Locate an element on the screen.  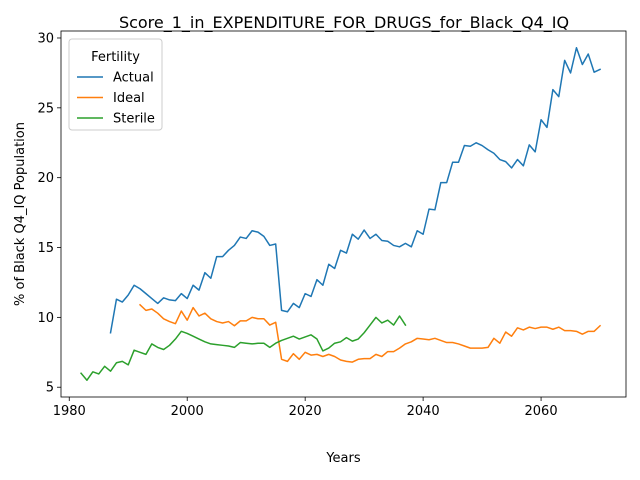
legend: Fertility Actual Ideal Sterile is located at coordinates (115, 84).